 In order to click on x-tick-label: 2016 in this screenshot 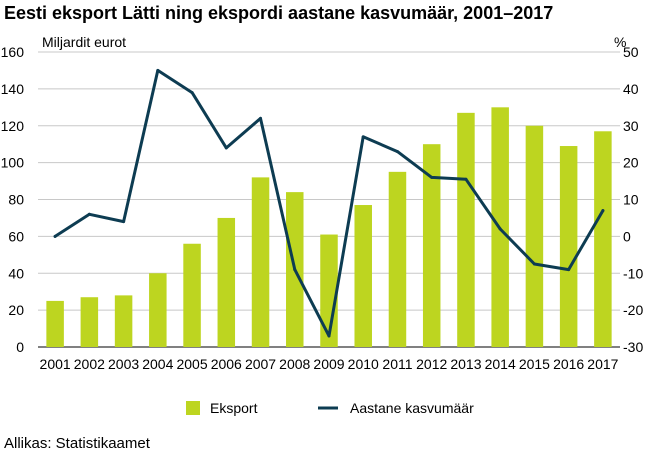, I will do `click(568, 364)`.